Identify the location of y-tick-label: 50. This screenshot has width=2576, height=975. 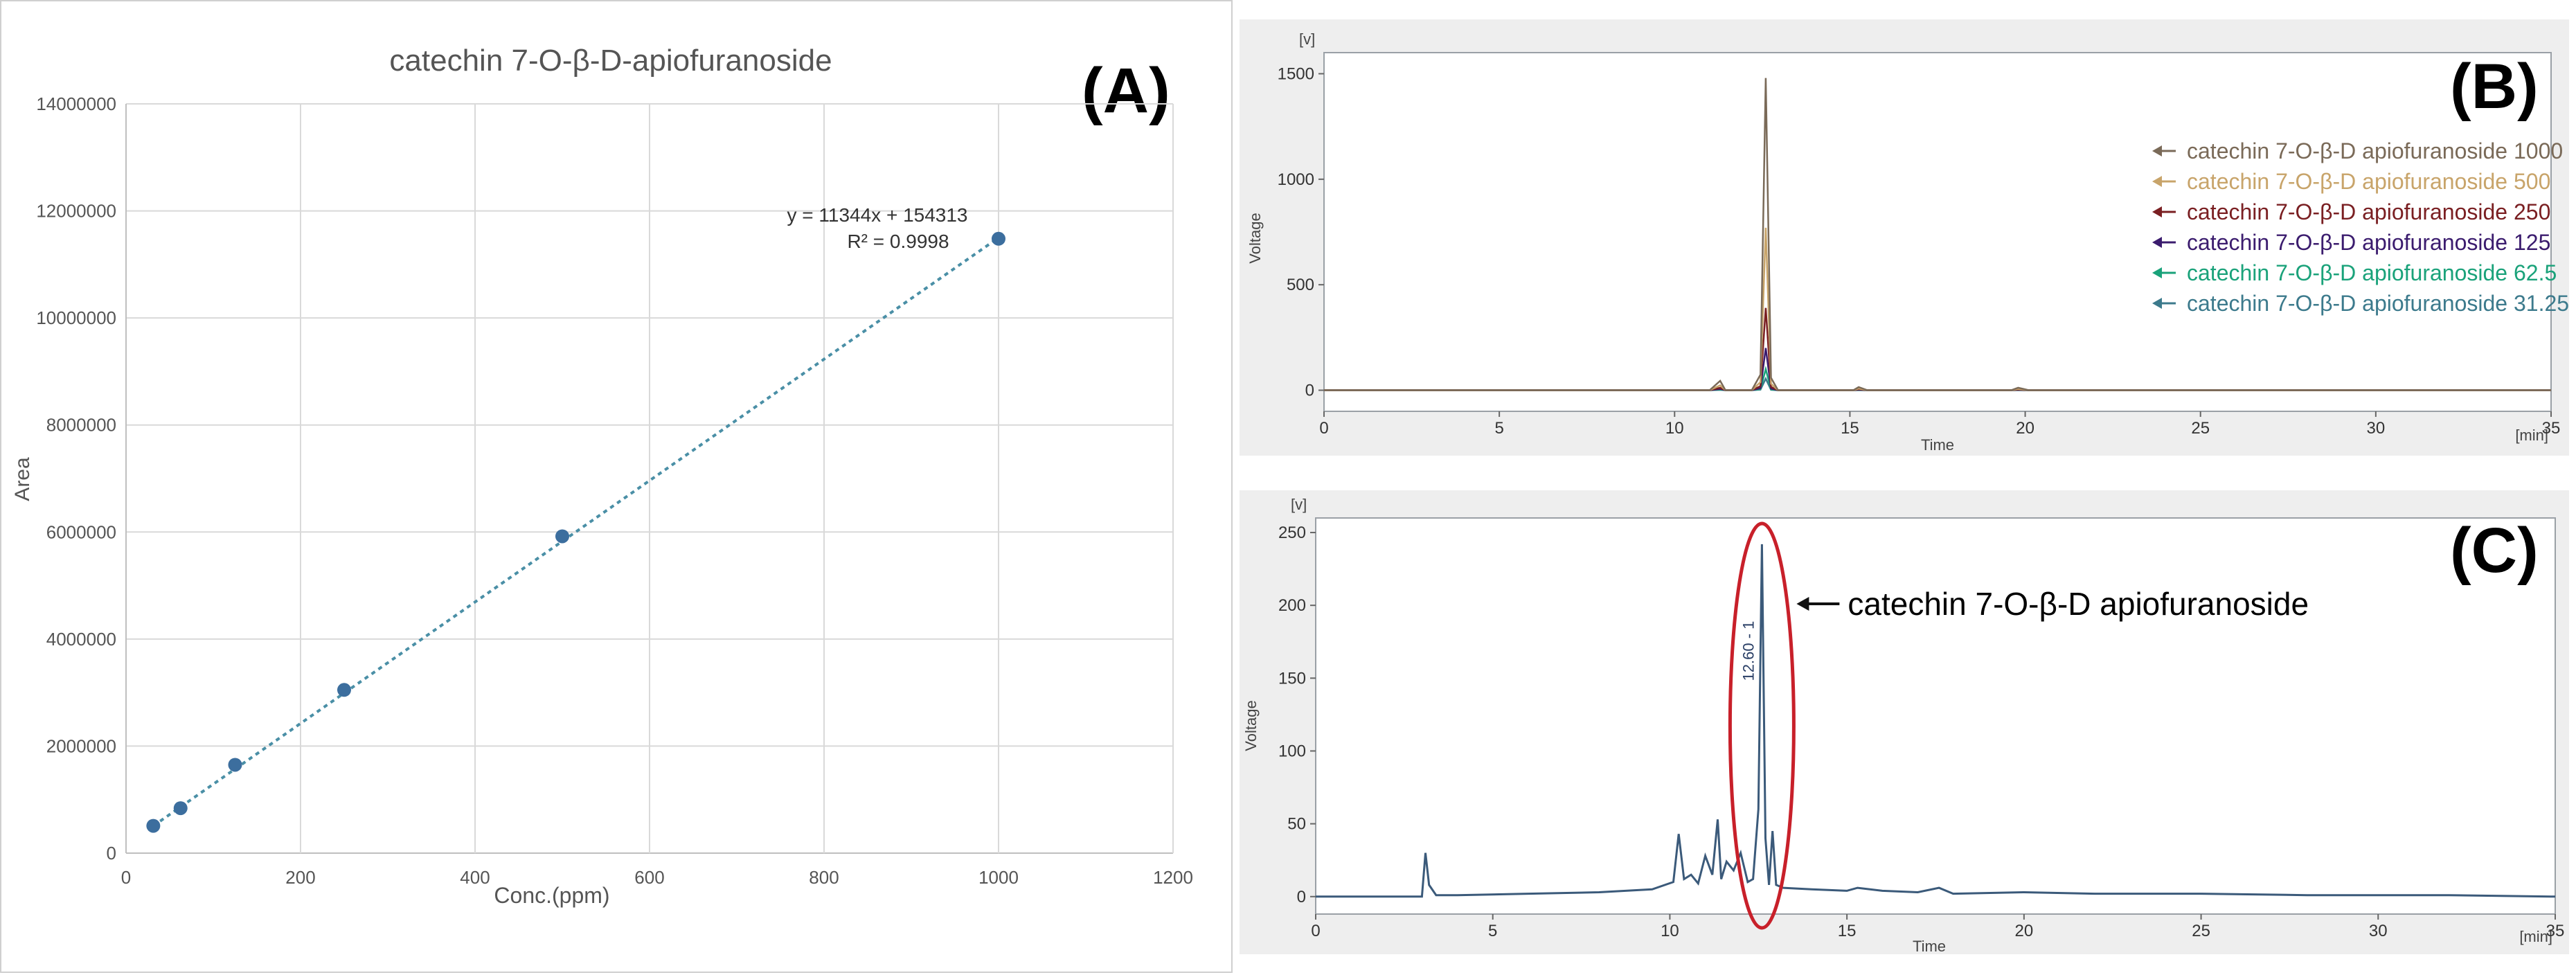
(1296, 825).